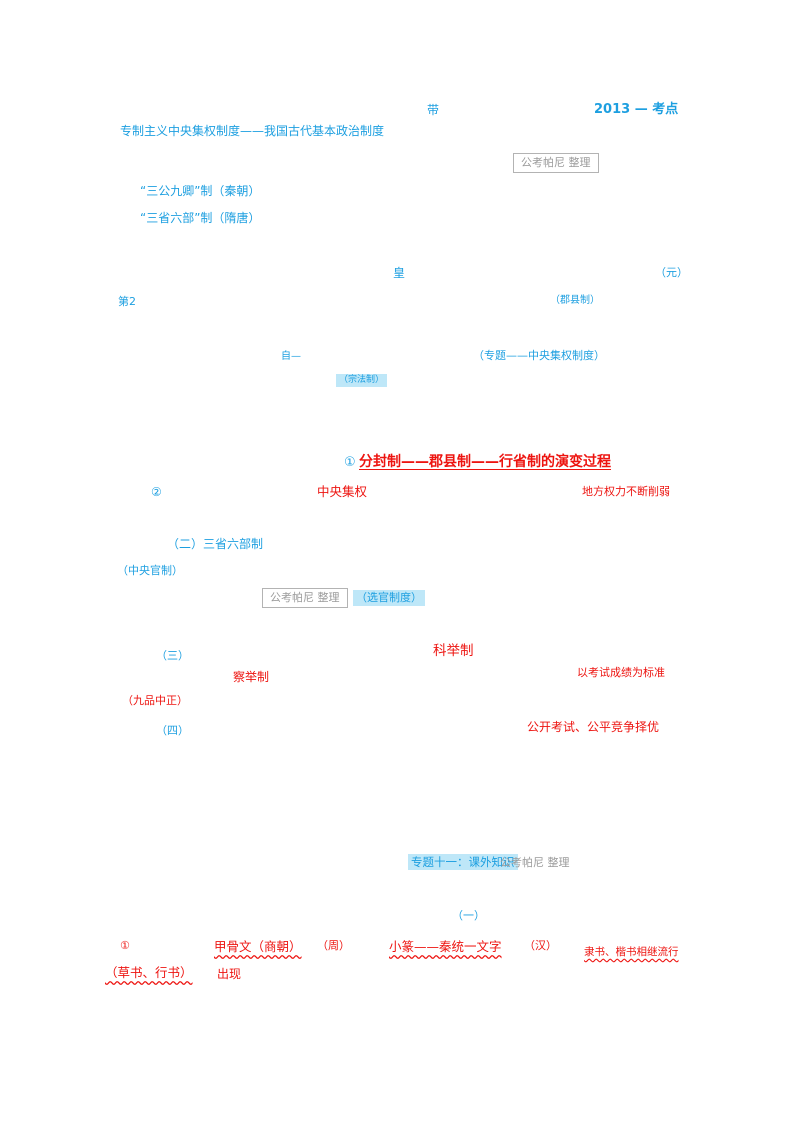  What do you see at coordinates (636, 109) in the screenshot?
I see `header-title: 2013 — 考点` at bounding box center [636, 109].